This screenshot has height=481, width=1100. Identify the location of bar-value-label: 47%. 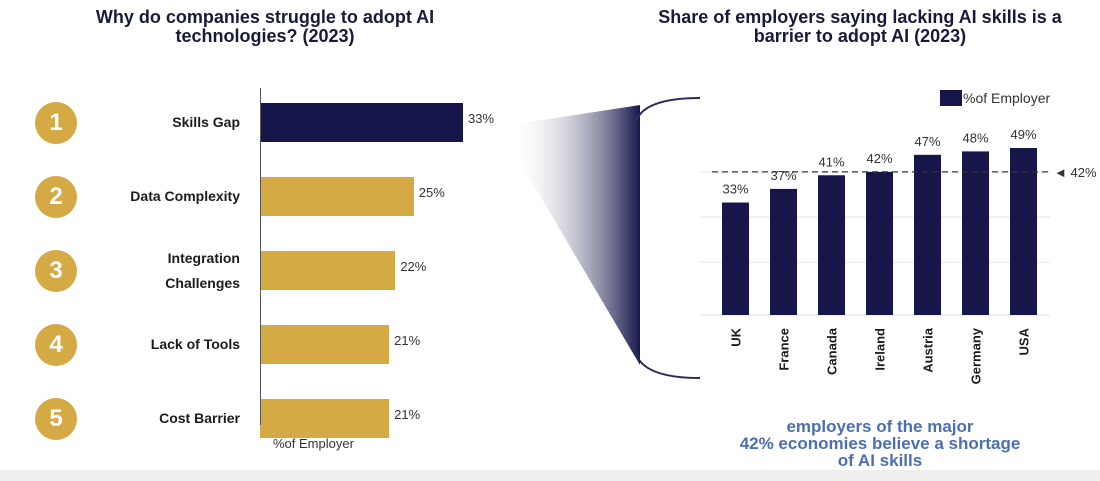
(927, 141).